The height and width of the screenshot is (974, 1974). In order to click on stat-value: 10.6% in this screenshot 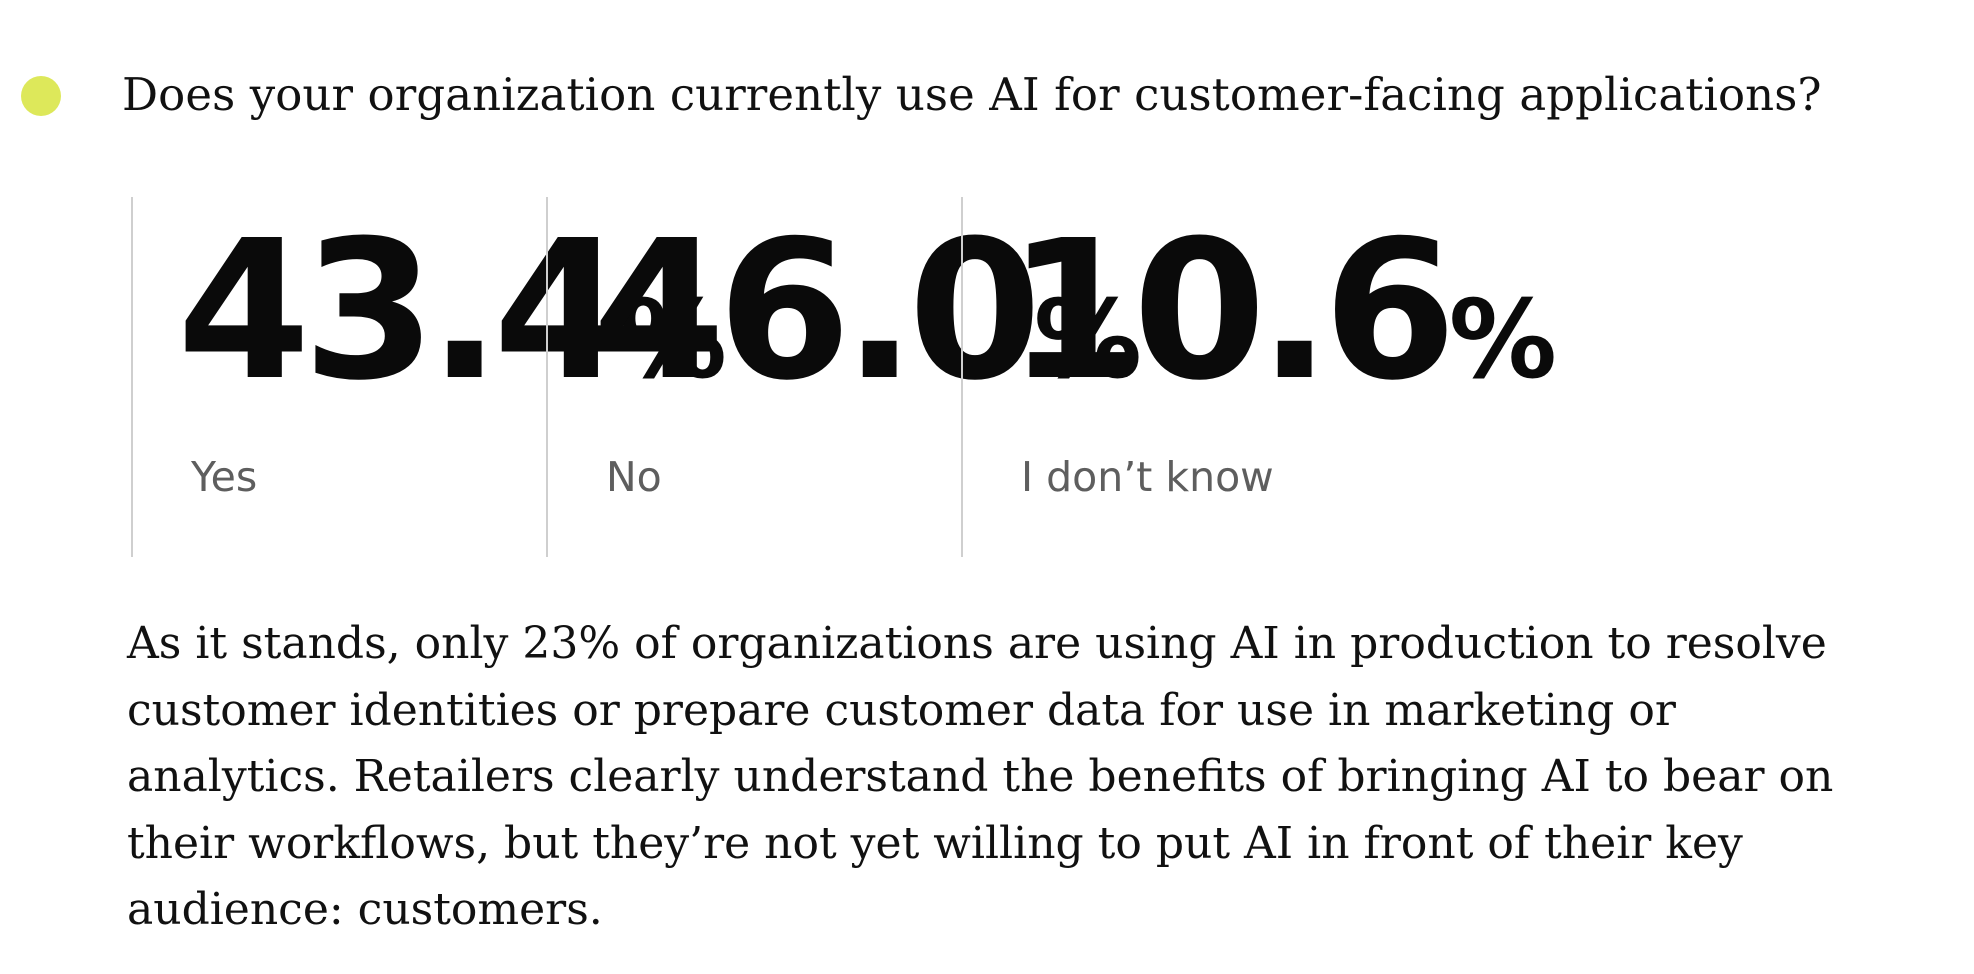, I will do `click(1282, 321)`.